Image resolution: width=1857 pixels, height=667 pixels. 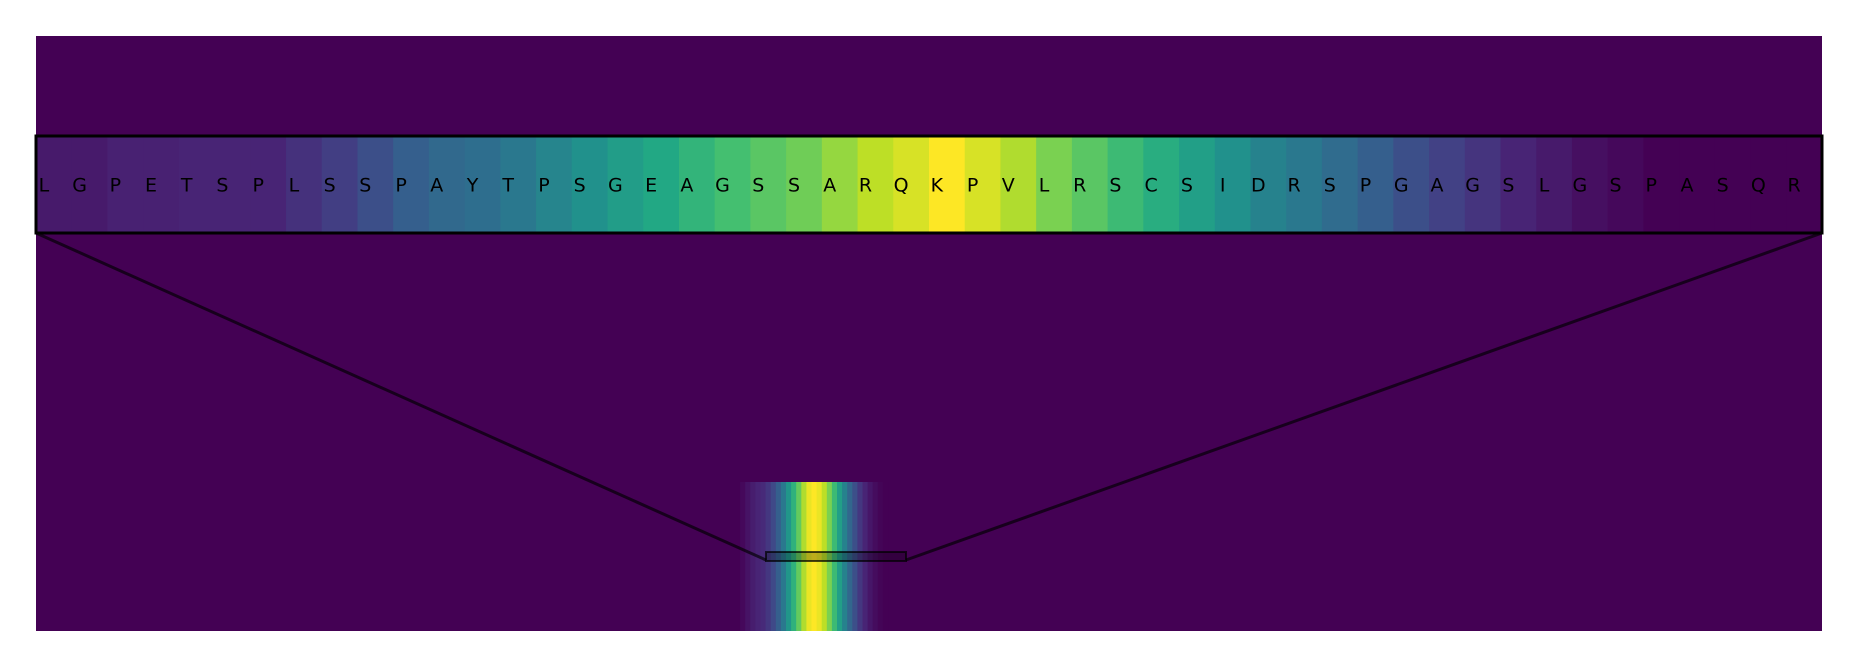 I want to click on full-profile-band, so click(x=812, y=556).